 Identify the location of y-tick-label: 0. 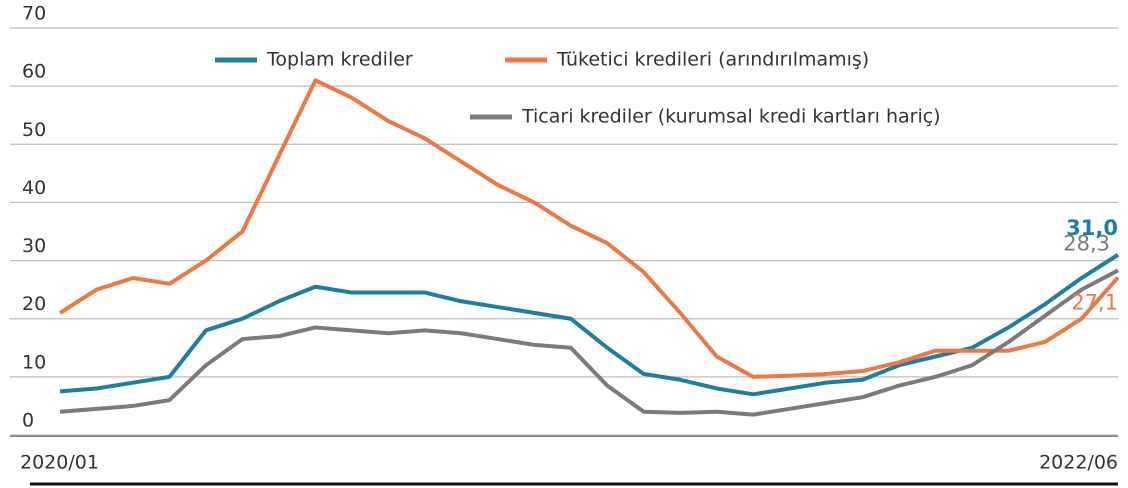
(28, 421).